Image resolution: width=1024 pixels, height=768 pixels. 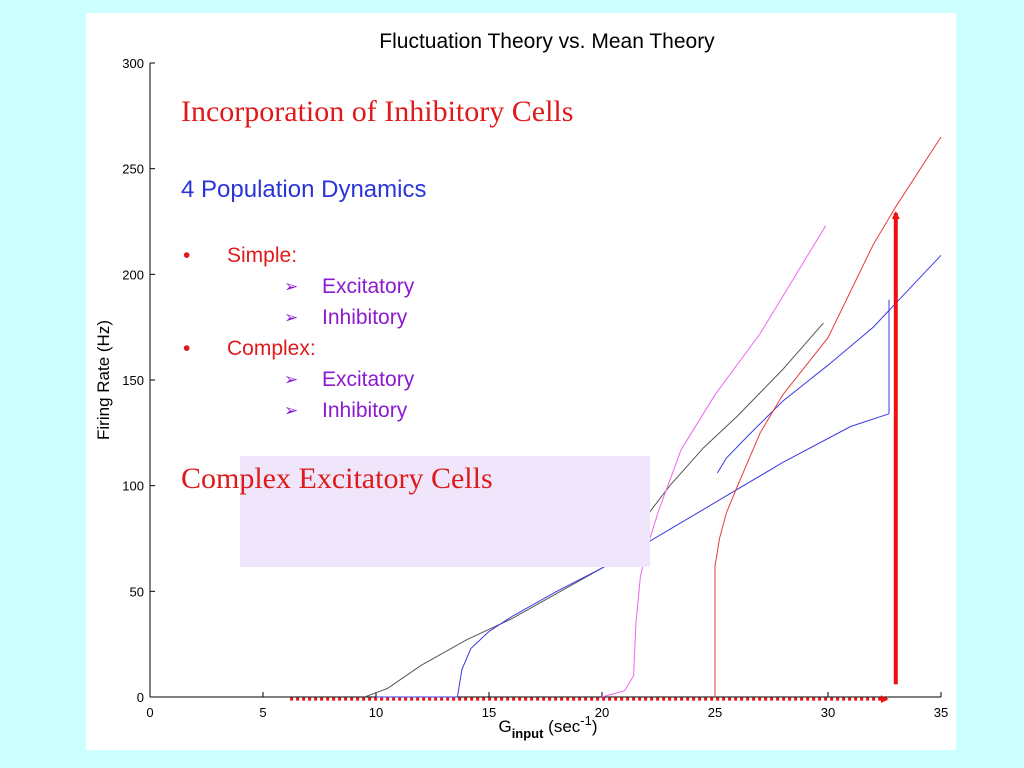 I want to click on y-tick-label: 100, so click(x=133, y=486).